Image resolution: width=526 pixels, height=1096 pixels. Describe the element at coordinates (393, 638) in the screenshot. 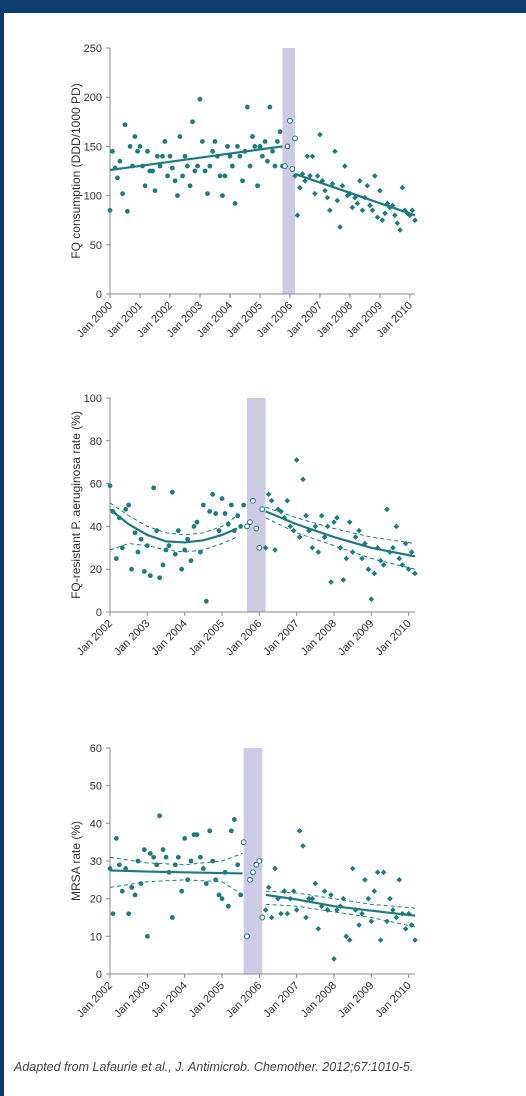

I see `x-tick-label: Jan 2010` at that location.